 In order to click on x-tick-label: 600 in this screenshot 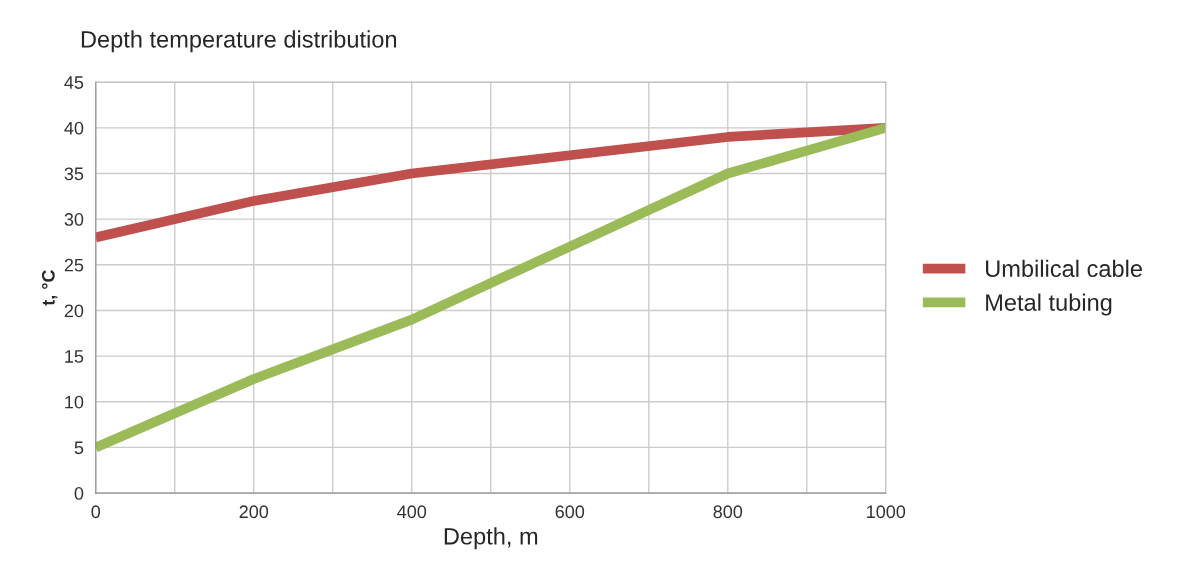, I will do `click(570, 512)`.